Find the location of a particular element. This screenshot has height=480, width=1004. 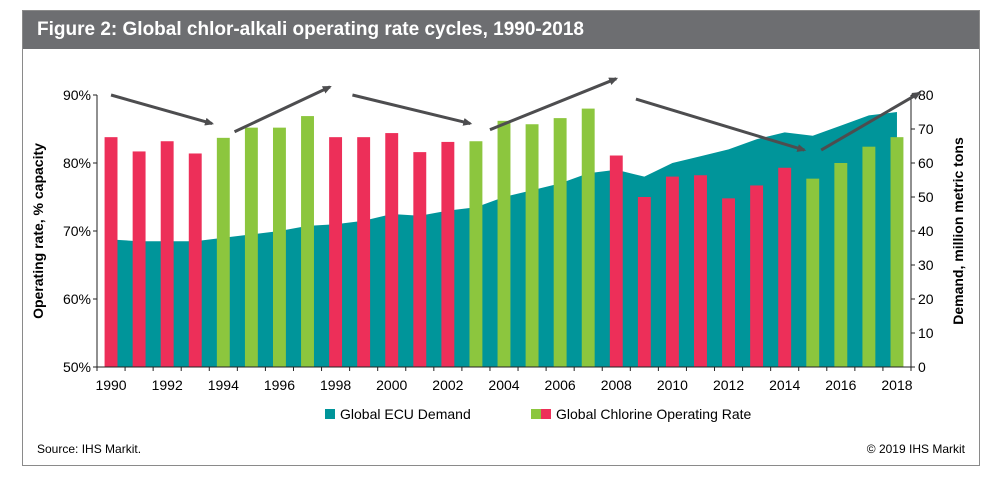

y-right-tick-label: 30 is located at coordinates (926, 265).